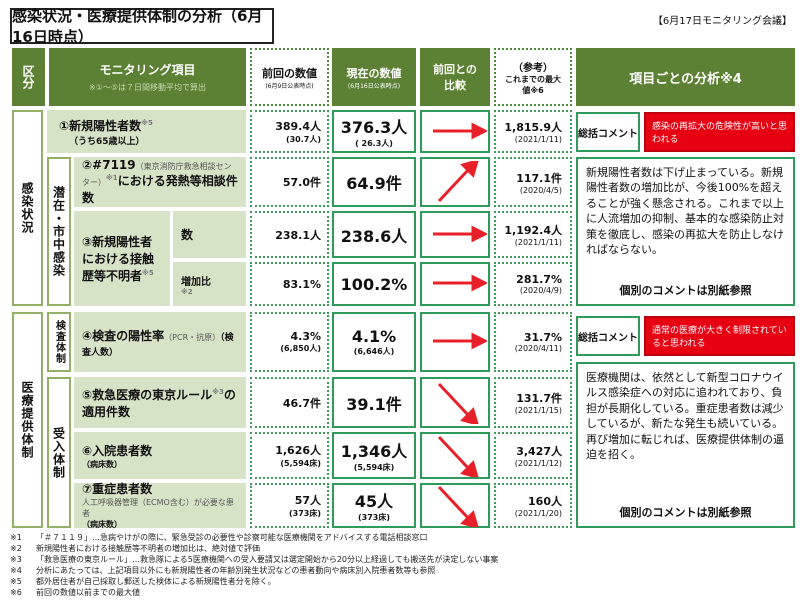 This screenshot has width=800, height=601. Describe the element at coordinates (304, 513) in the screenshot. I see `prev-sub: (373床)` at that location.